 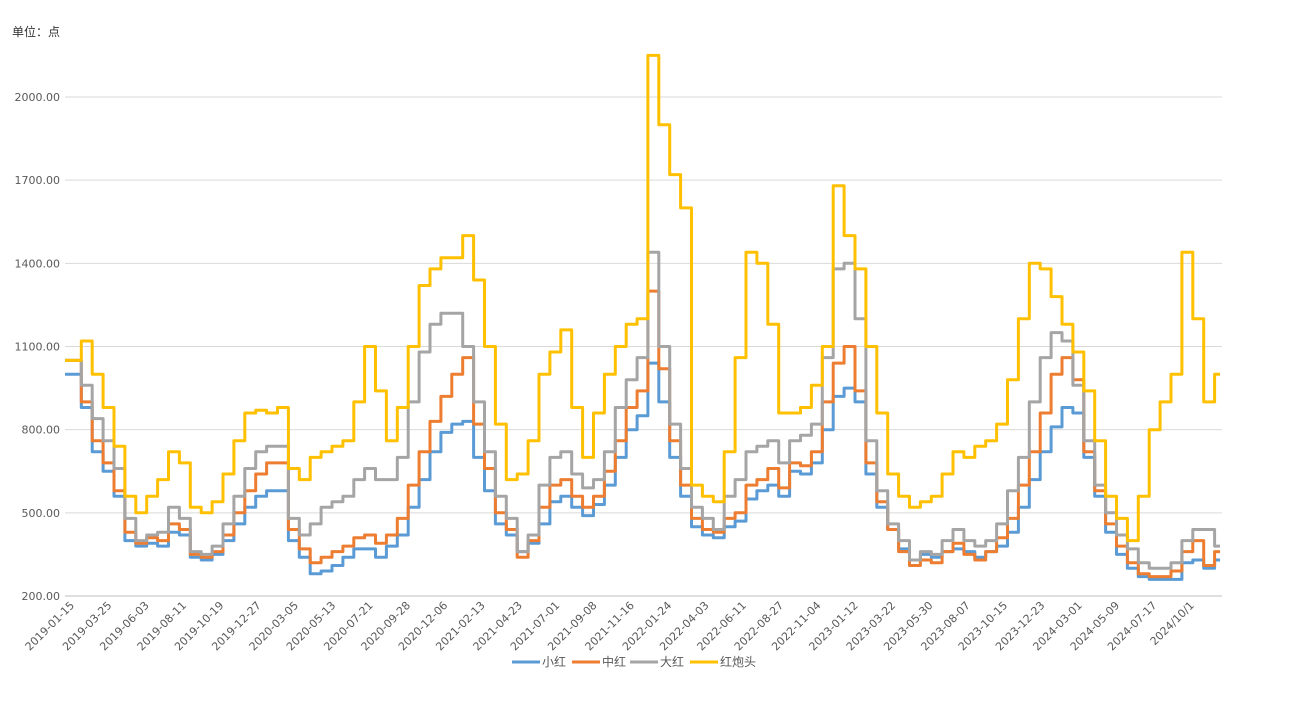 I want to click on legend-label: 红炮头, so click(x=738, y=661).